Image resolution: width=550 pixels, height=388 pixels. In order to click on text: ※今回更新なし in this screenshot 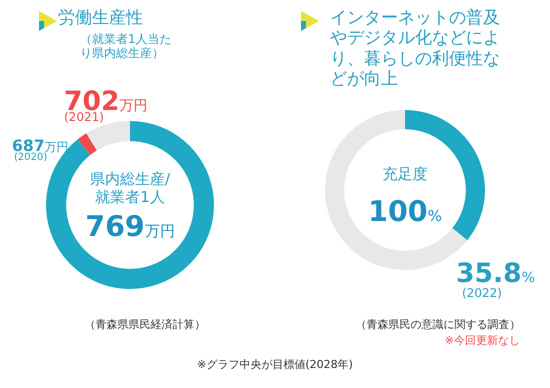, I will do `click(482, 341)`.